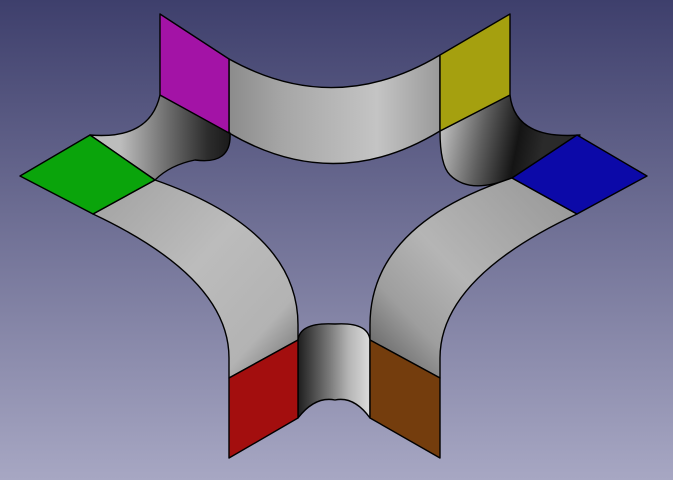 This screenshot has width=673, height=480. Describe the element at coordinates (194, 73) in the screenshot. I see `magenta-face` at that location.